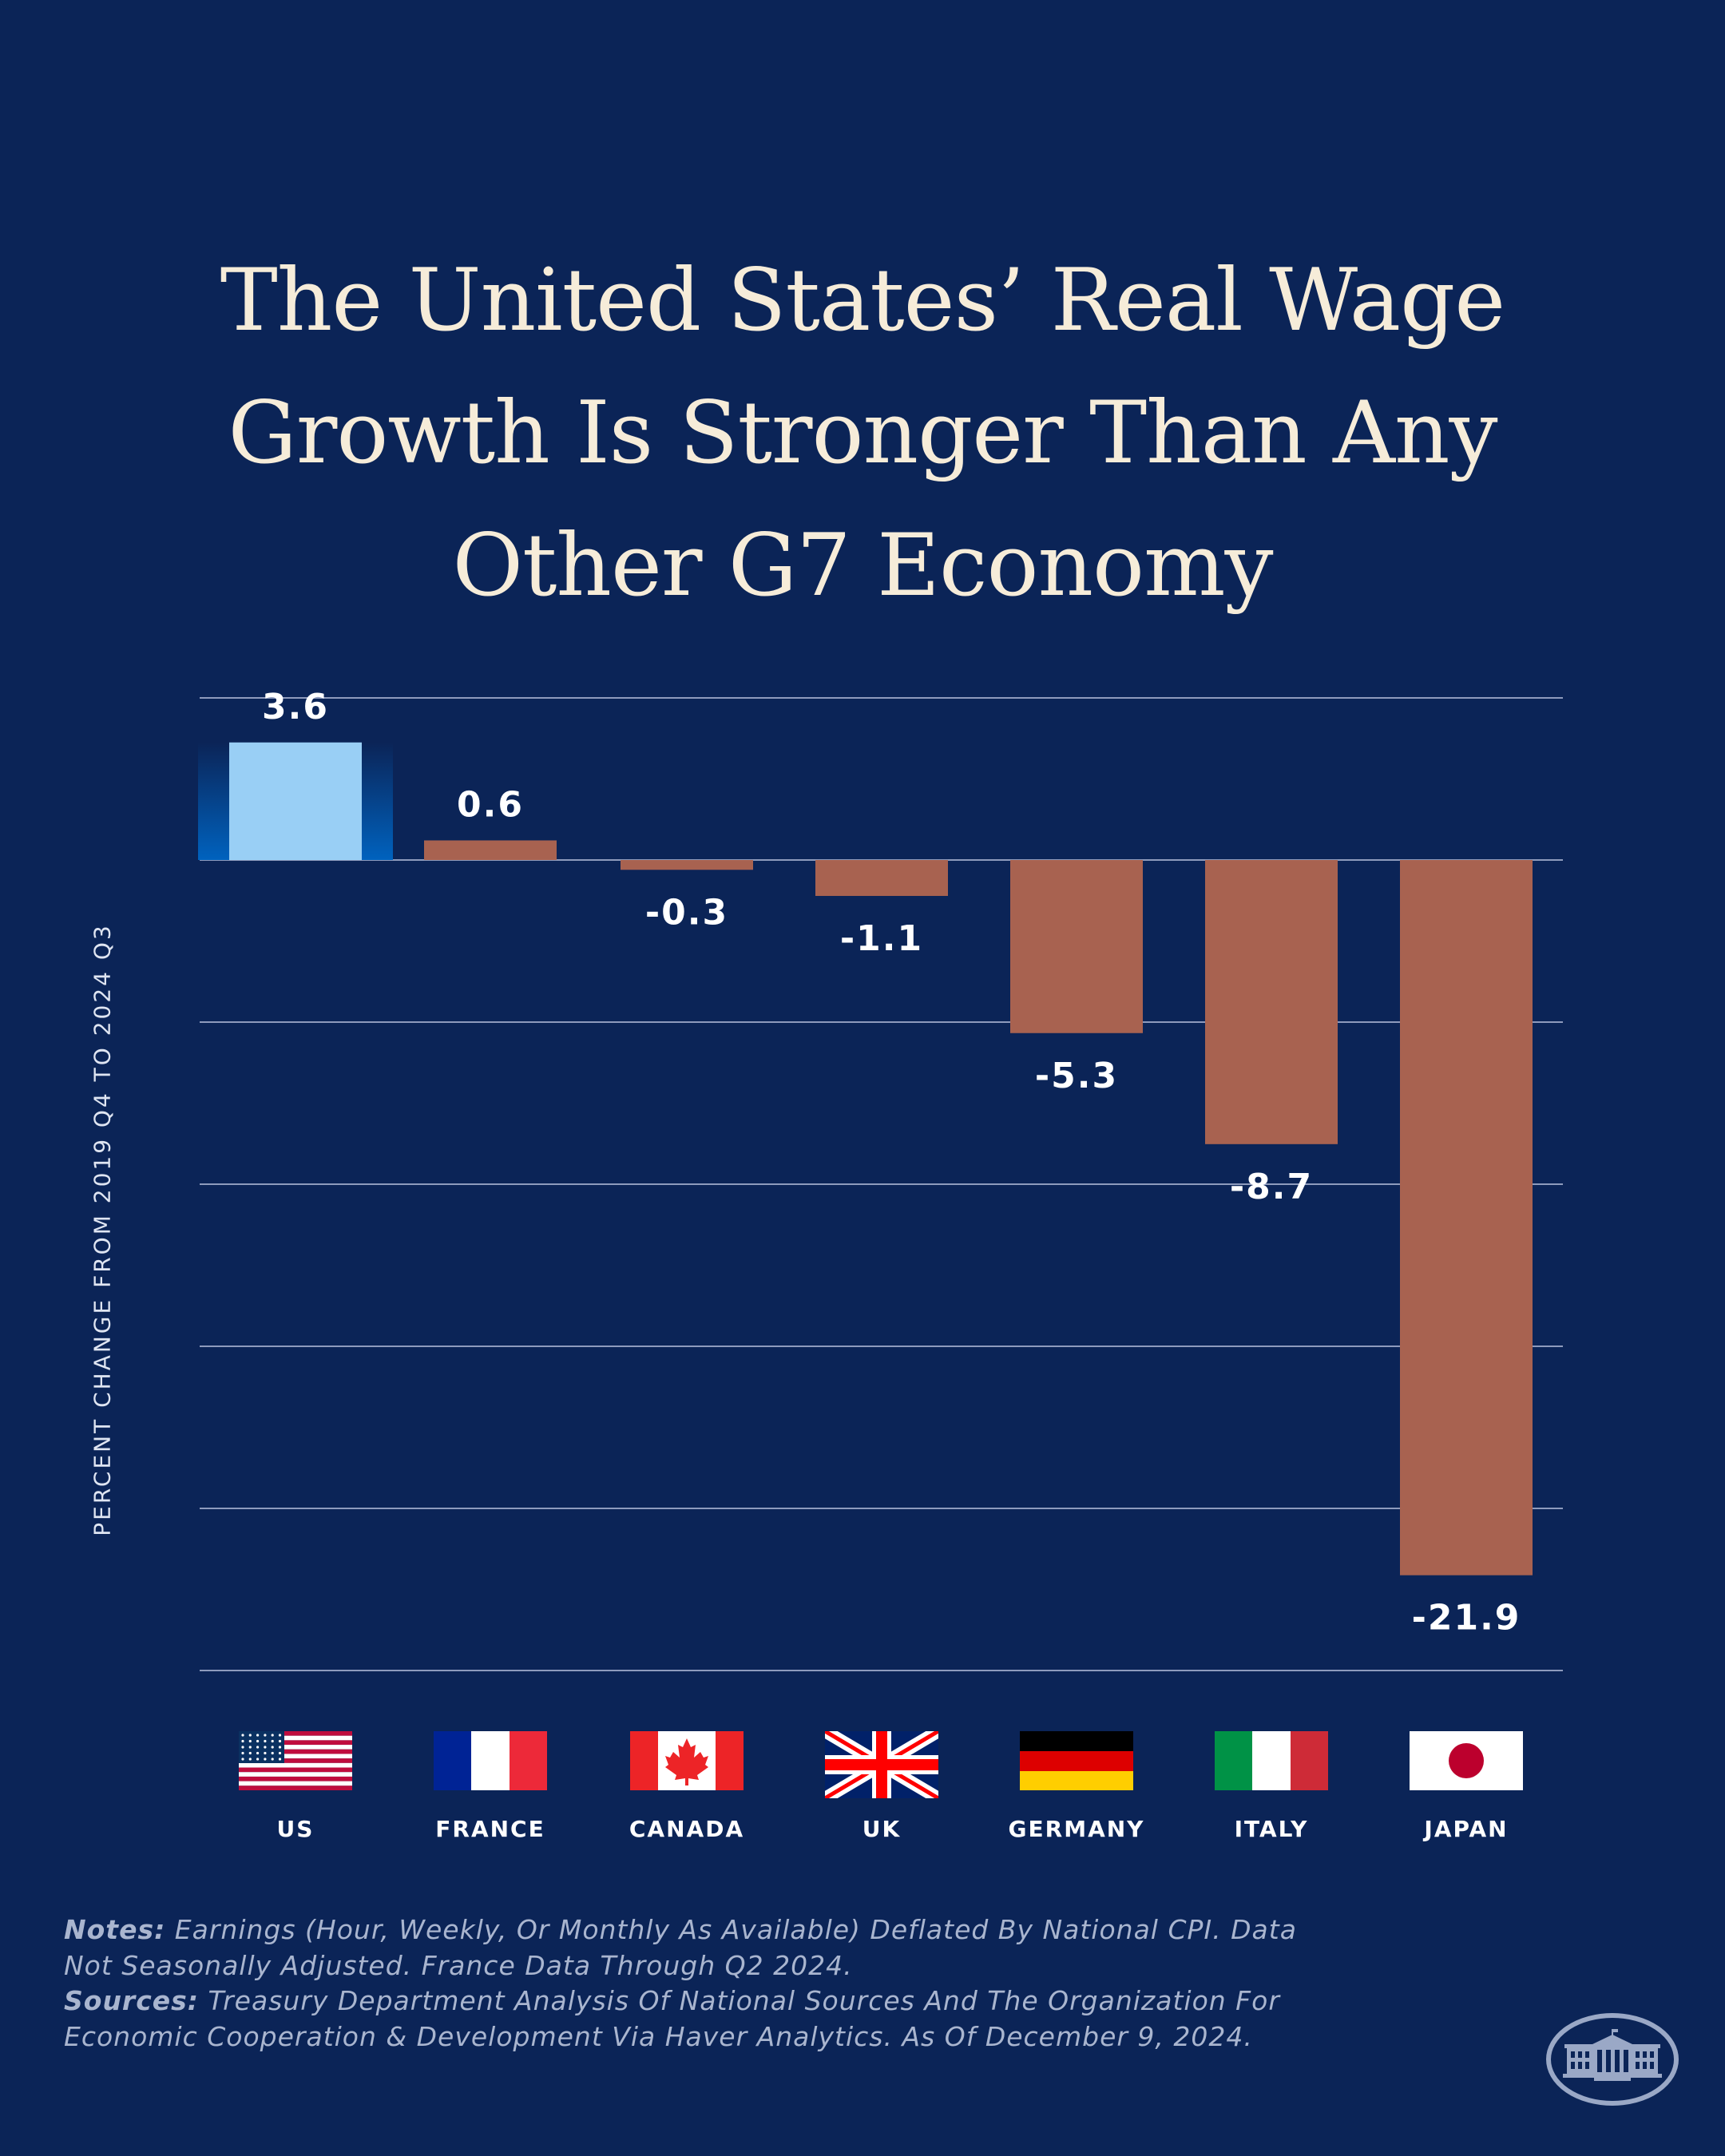  Describe the element at coordinates (296, 1829) in the screenshot. I see `category-label: US` at that location.